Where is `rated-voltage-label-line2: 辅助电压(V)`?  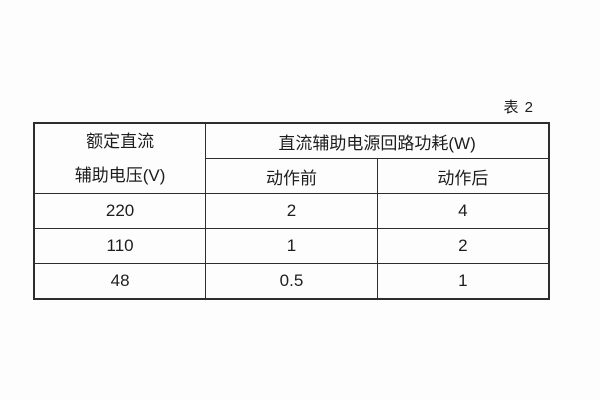
rated-voltage-label-line2: 辅助电压(V) is located at coordinates (120, 175).